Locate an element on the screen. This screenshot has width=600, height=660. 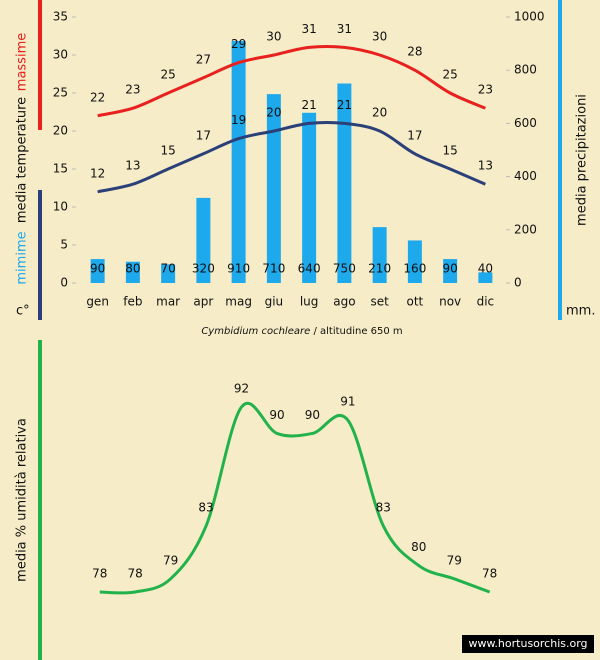
x-tick-label: ago is located at coordinates (344, 302).